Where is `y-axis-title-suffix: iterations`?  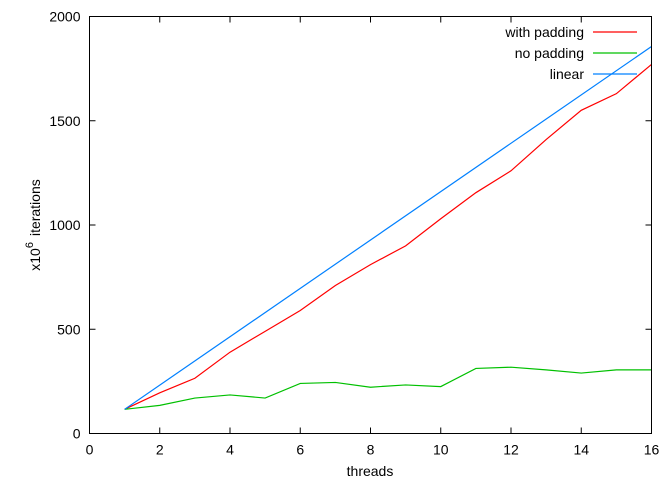
y-axis-title-suffix: iterations is located at coordinates (35, 207).